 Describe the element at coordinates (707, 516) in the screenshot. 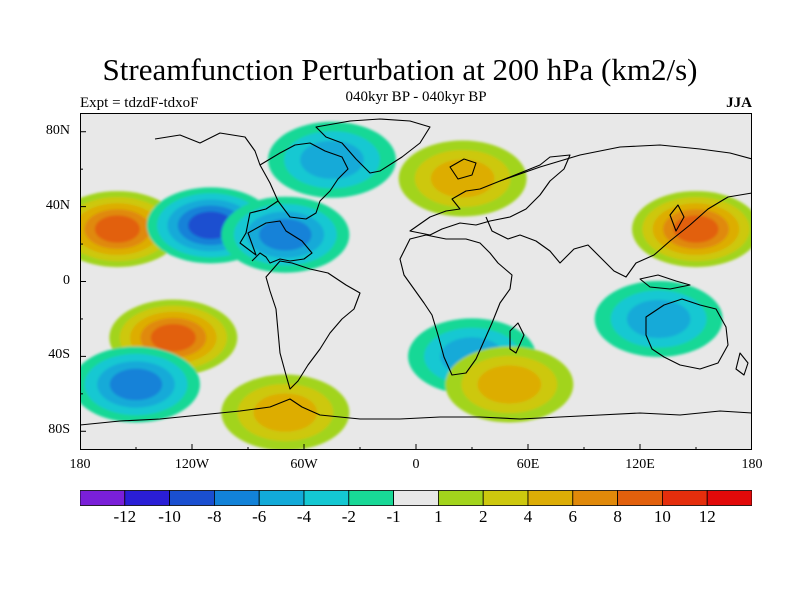

I see `colorbar-label-13: 12` at that location.